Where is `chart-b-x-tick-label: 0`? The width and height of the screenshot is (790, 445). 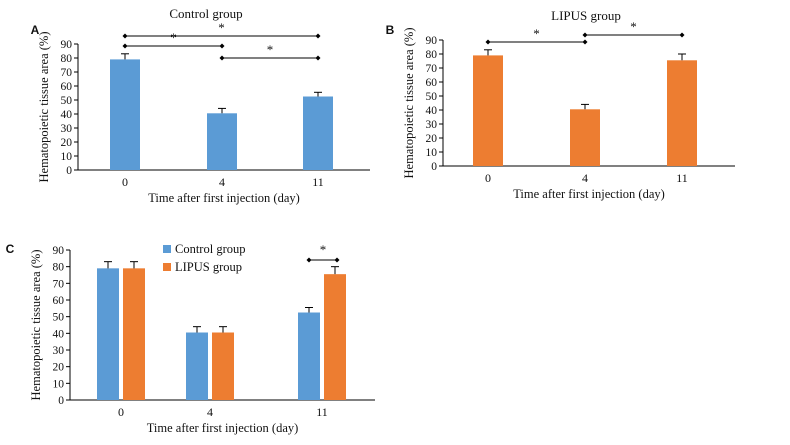
chart-b-x-tick-label: 0 is located at coordinates (488, 178).